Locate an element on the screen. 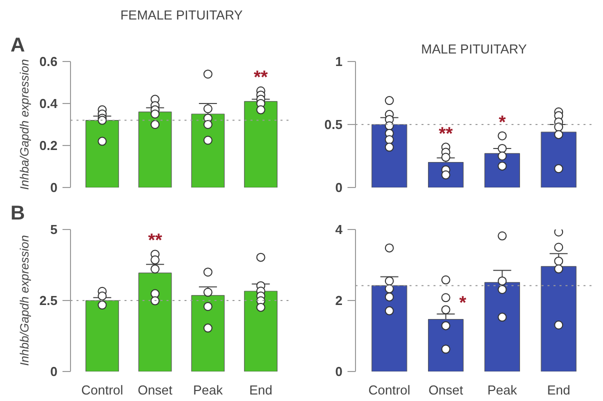  y-tick-label: 2 is located at coordinates (339, 300).